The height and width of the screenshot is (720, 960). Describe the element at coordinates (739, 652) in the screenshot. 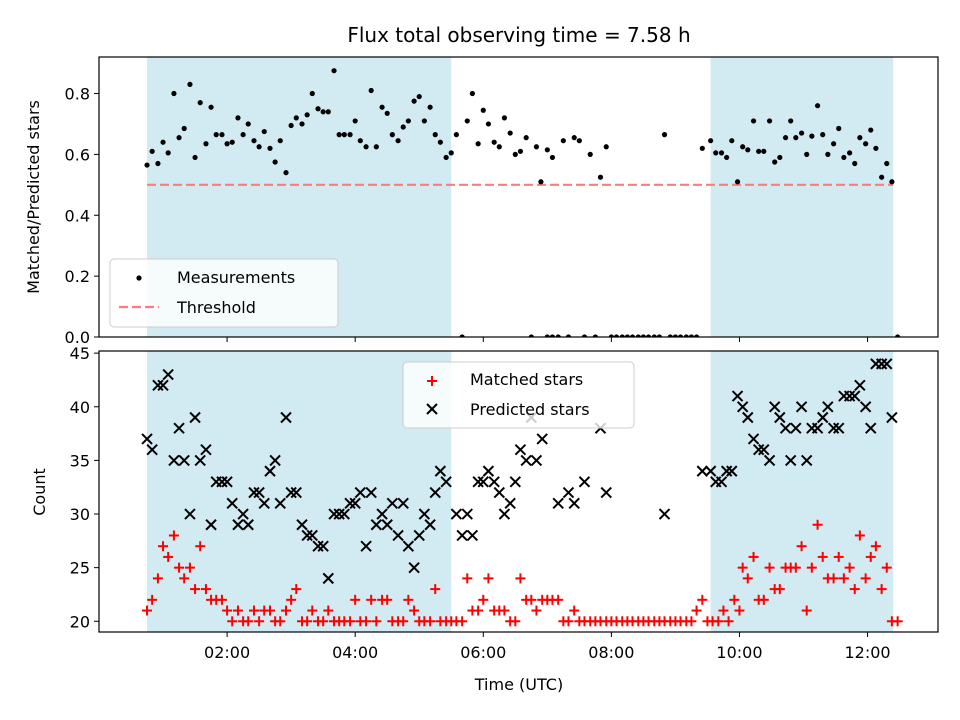

I see `bottom-x-tick-label: 10:00` at that location.